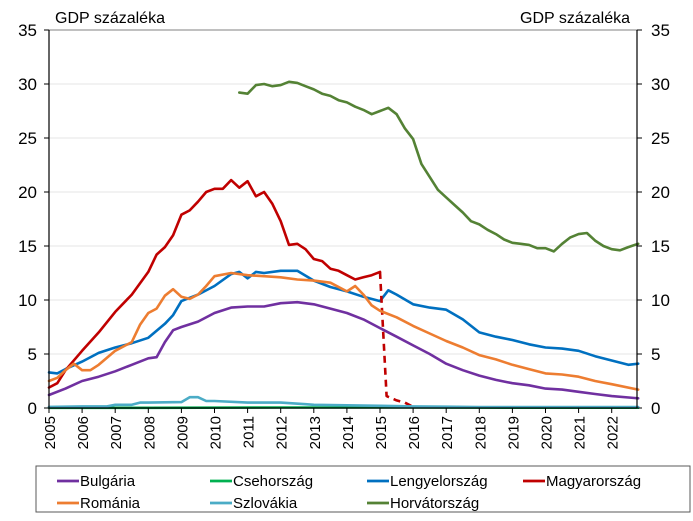 The height and width of the screenshot is (521, 693). I want to click on x-tick-label: 2020, so click(547, 432).